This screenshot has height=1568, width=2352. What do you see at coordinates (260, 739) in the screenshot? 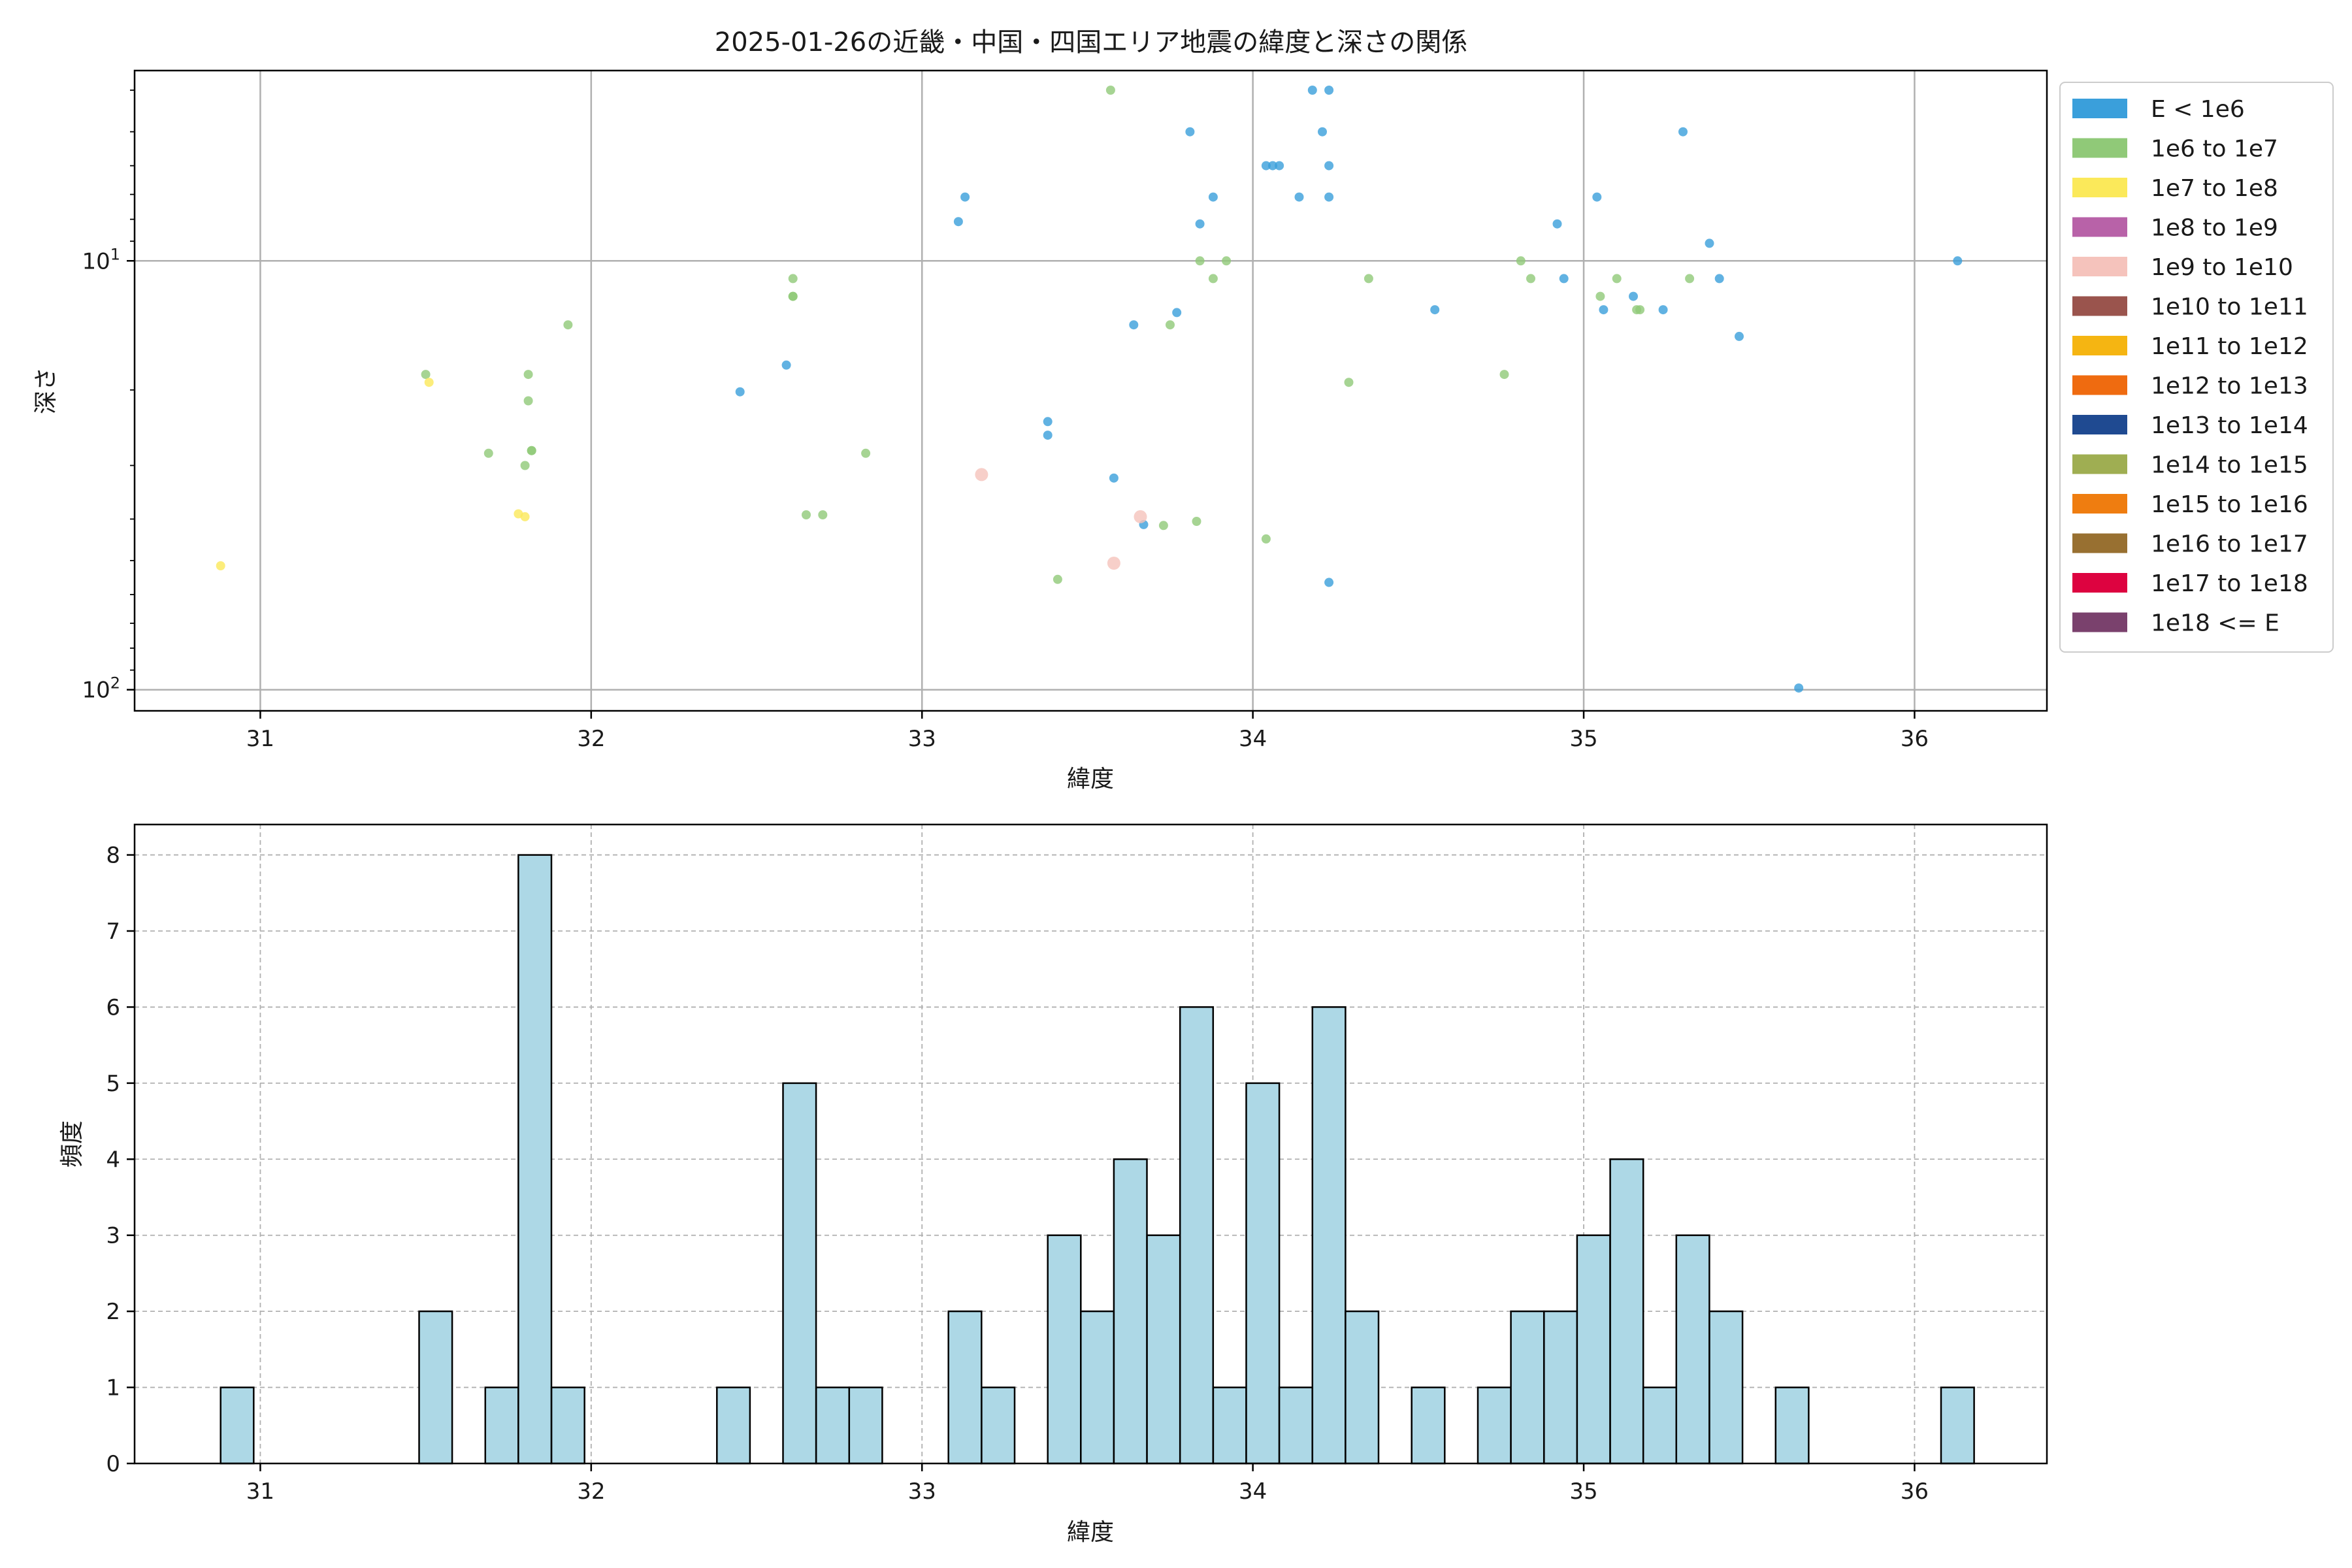
I see `scatter-x-tick-label: 31` at bounding box center [260, 739].